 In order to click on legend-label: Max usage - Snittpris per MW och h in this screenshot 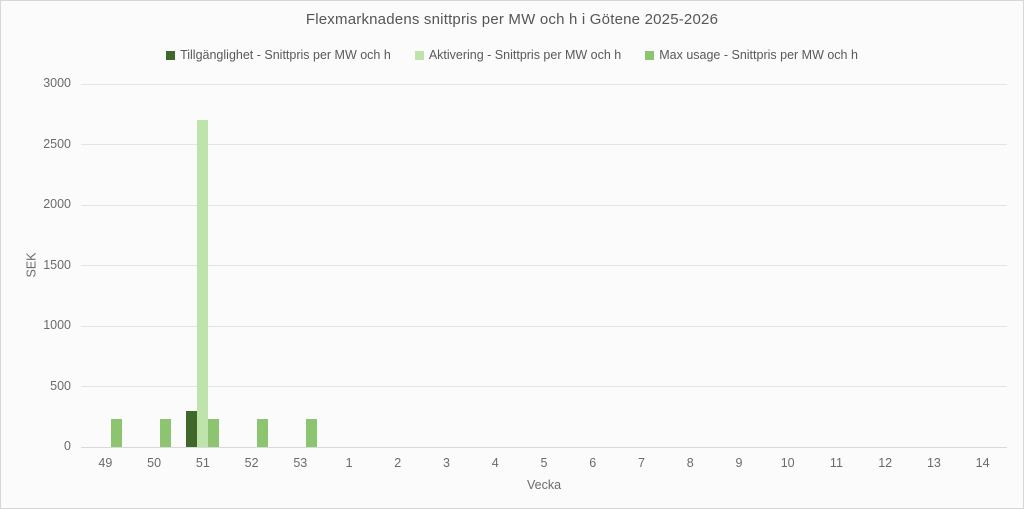, I will do `click(758, 55)`.